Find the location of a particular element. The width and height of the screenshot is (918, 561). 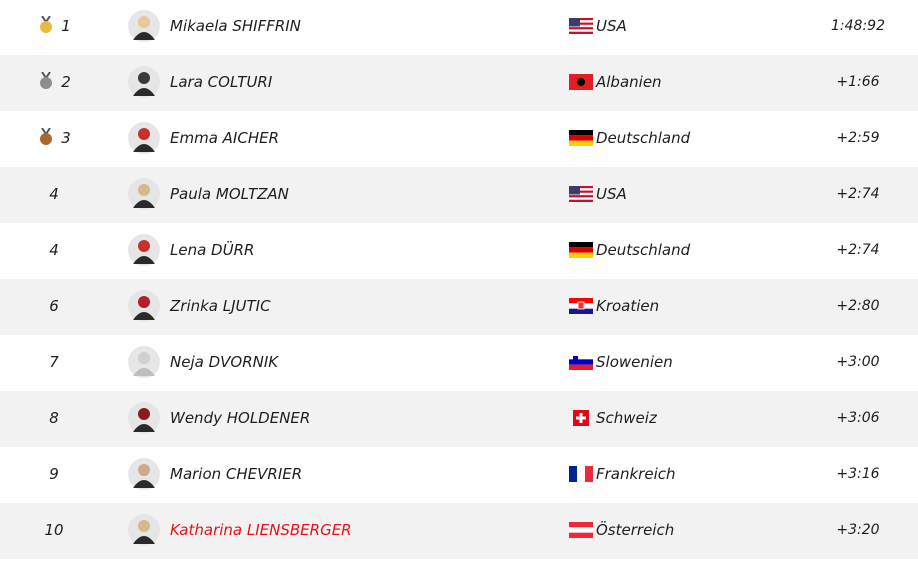

rank: 9 is located at coordinates (54, 474).